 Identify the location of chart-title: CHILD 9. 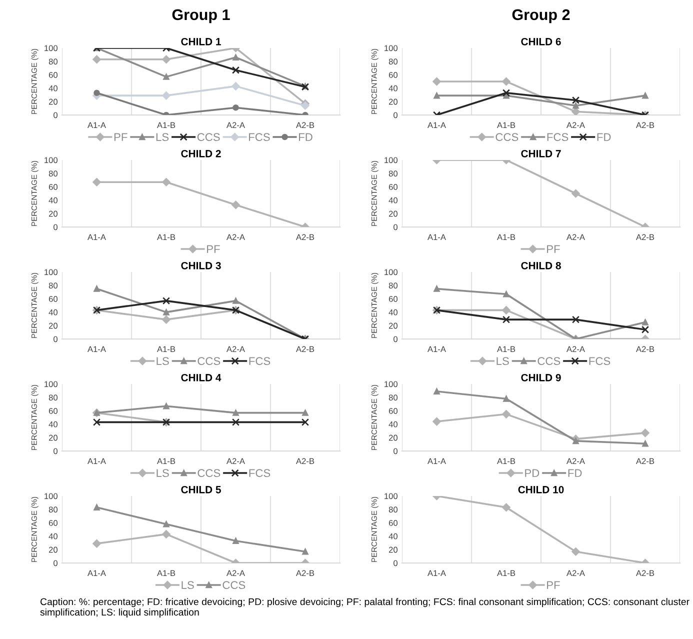
(541, 378).